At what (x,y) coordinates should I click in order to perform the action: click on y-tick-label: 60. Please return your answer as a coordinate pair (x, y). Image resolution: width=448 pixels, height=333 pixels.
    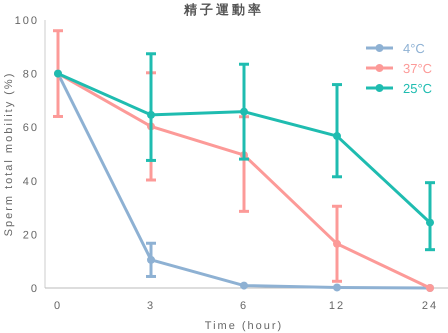
    Looking at the image, I should click on (30, 128).